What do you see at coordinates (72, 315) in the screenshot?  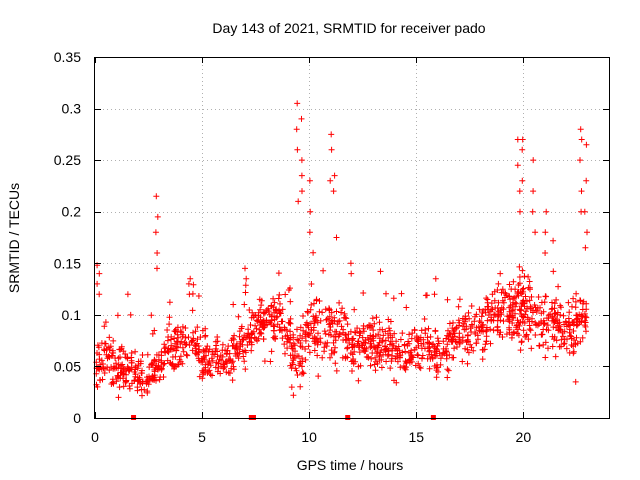 I see `y-tick-label: 0.1` at bounding box center [72, 315].